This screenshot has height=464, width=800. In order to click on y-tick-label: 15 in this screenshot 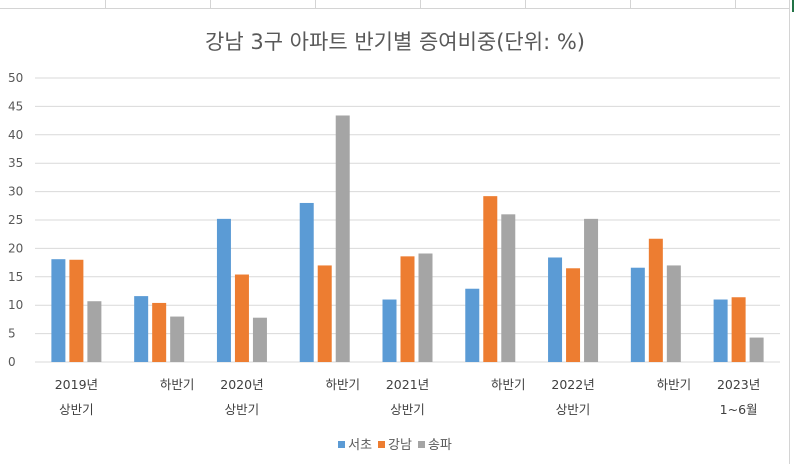, I will do `click(15, 277)`.